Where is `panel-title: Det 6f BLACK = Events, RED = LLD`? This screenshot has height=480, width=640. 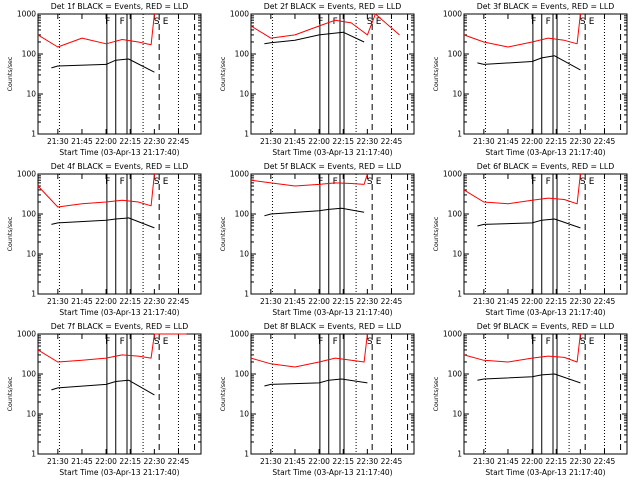
panel-title: Det 6f BLACK = Events, RED = LLD is located at coordinates (546, 166).